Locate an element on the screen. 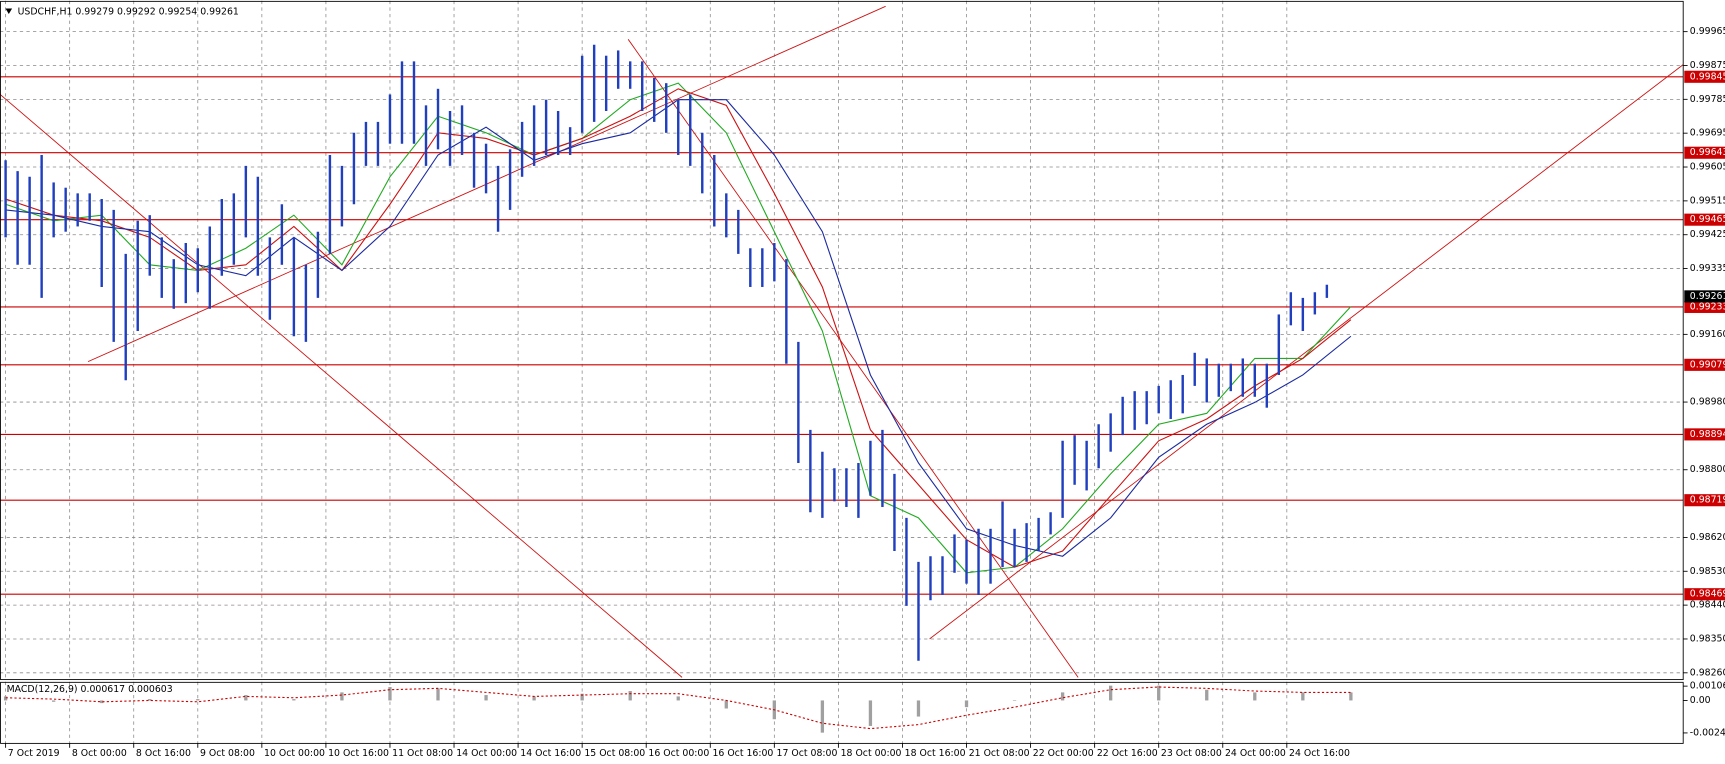 This screenshot has height=764, width=1725. level-label: 0.98894 is located at coordinates (1707, 434).